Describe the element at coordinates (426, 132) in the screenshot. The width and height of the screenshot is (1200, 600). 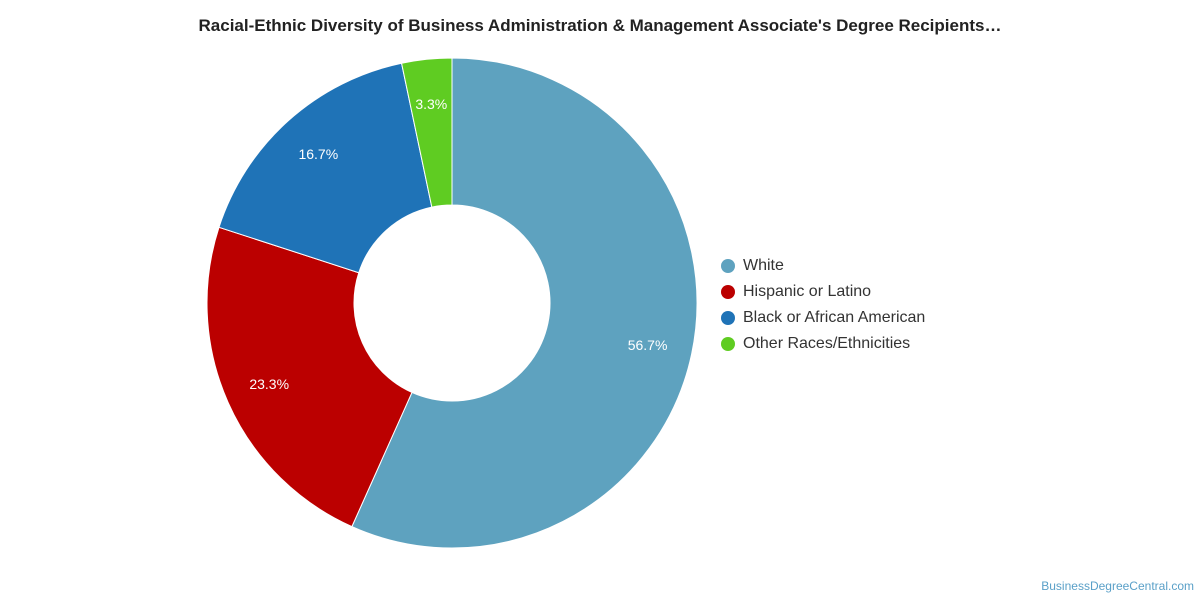
I see `slice-other-races-ethnicities` at that location.